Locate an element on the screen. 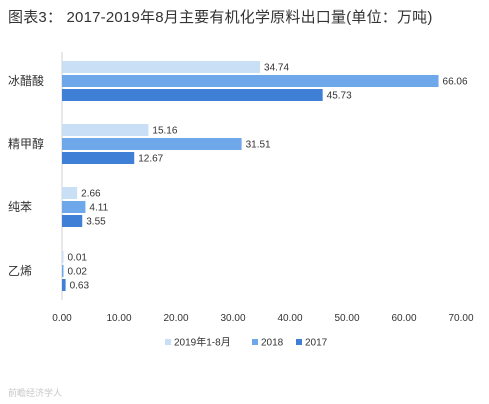 The height and width of the screenshot is (404, 489). legend-label: 2017 is located at coordinates (316, 343).